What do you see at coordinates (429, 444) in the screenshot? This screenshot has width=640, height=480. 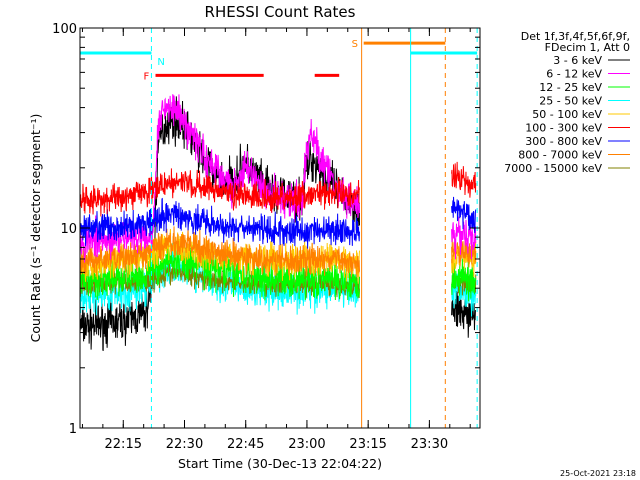 I see `x-tick-label: 23:30` at bounding box center [429, 444].